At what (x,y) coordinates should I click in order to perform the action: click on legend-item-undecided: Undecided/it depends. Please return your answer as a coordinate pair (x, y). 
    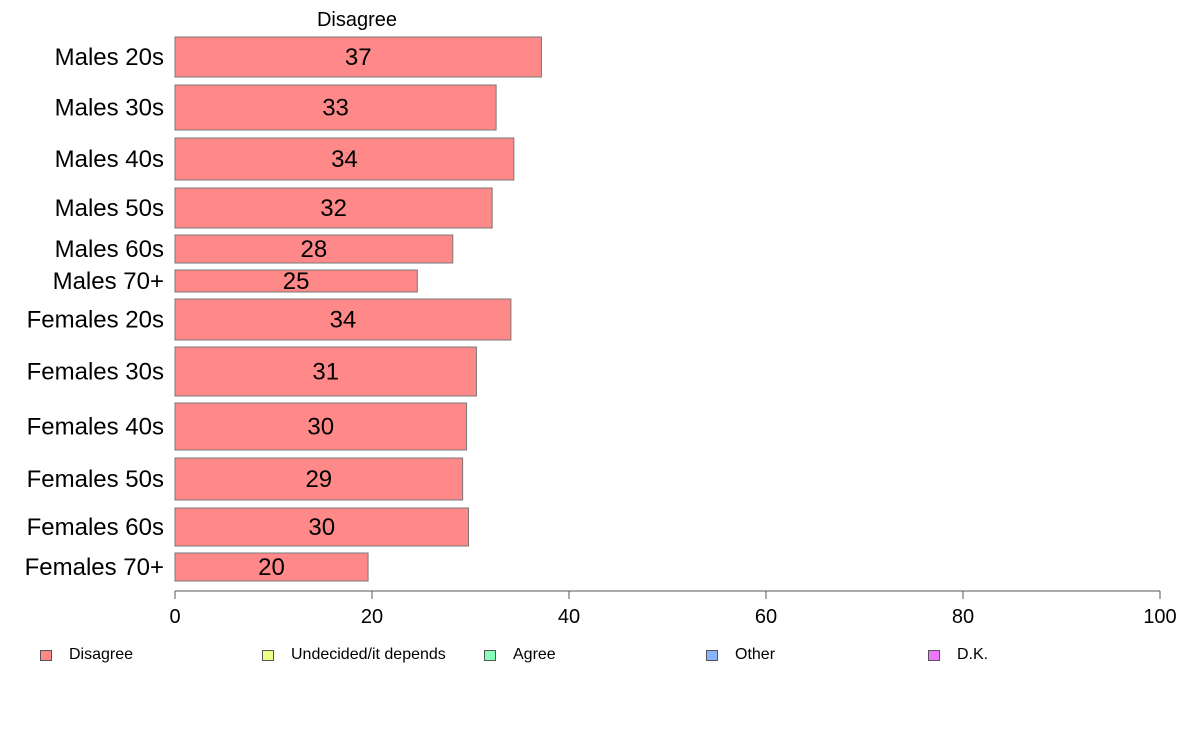
    Looking at the image, I should click on (354, 655).